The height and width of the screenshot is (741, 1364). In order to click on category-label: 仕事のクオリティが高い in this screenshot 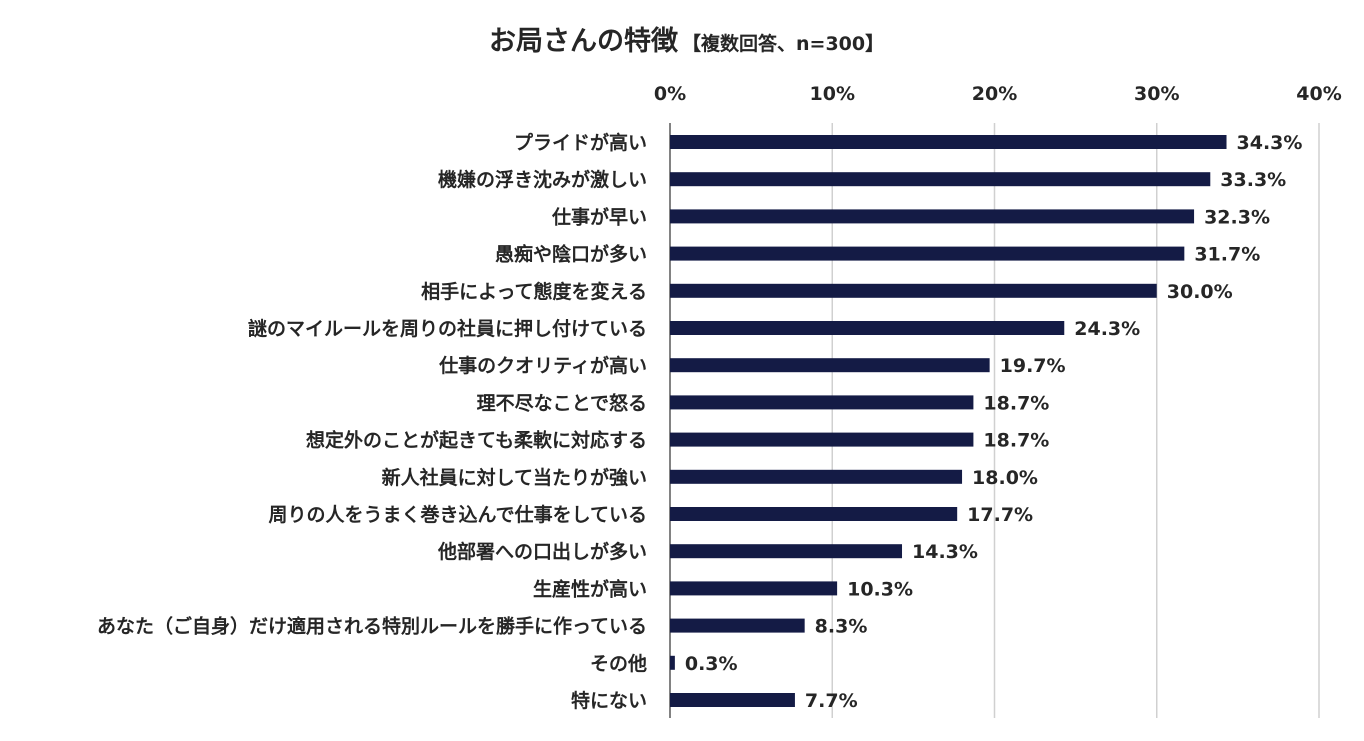, I will do `click(542, 365)`.